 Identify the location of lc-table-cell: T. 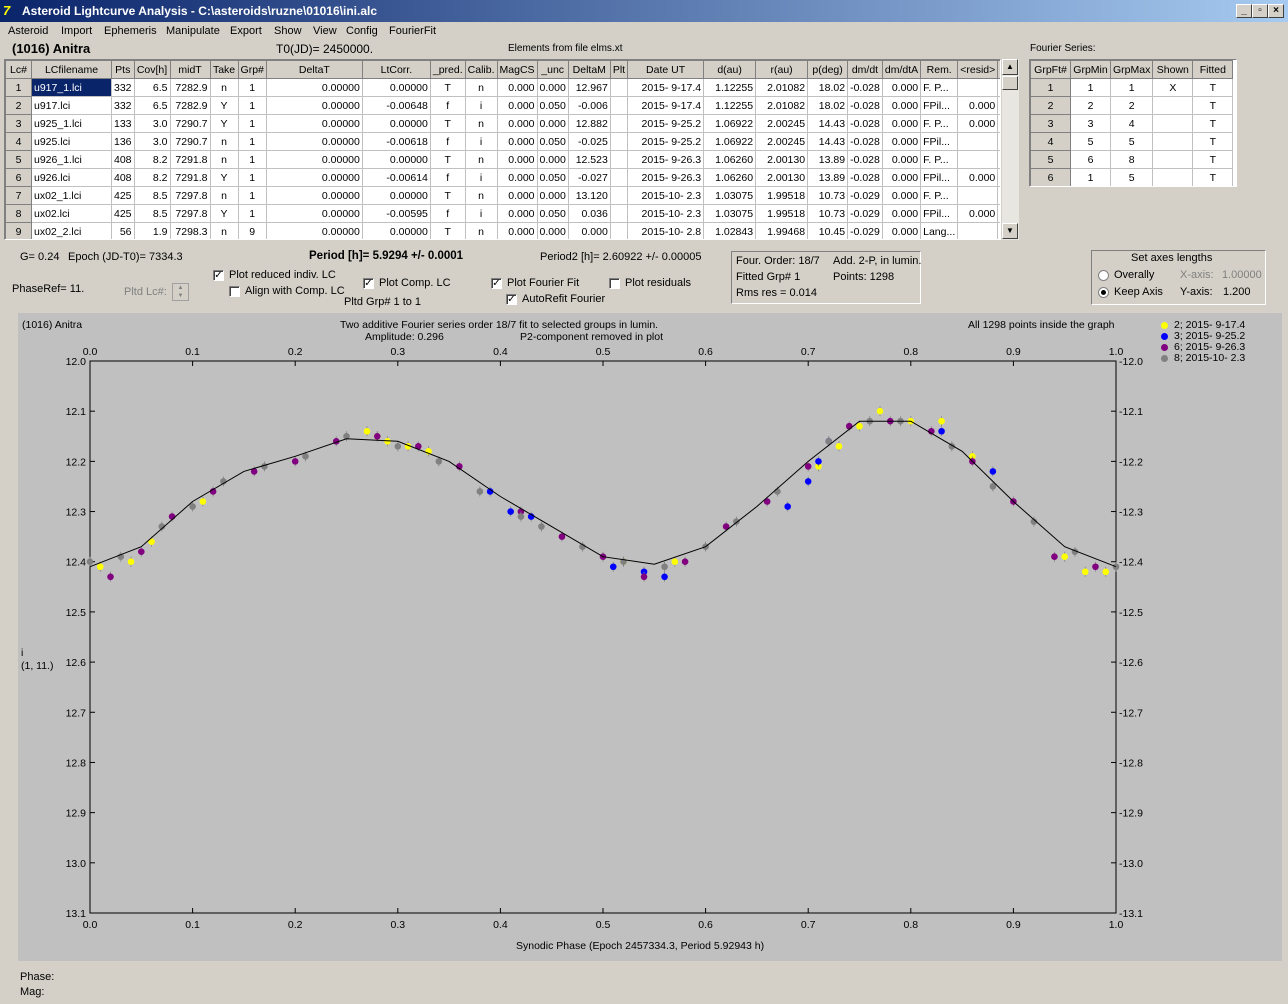
(447, 123).